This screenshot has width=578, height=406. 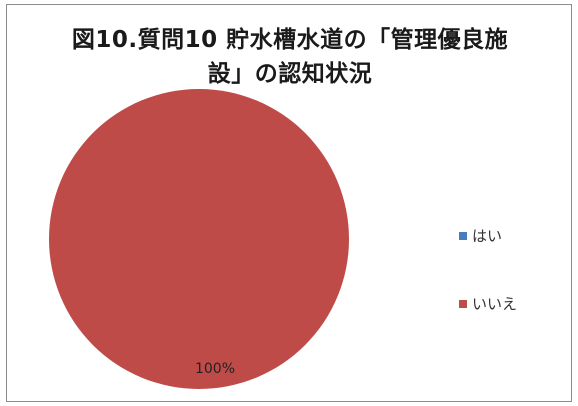 I want to click on chart-title-line-1: 図10.質問10 貯水槽水道の「管理優良施, so click(x=290, y=40).